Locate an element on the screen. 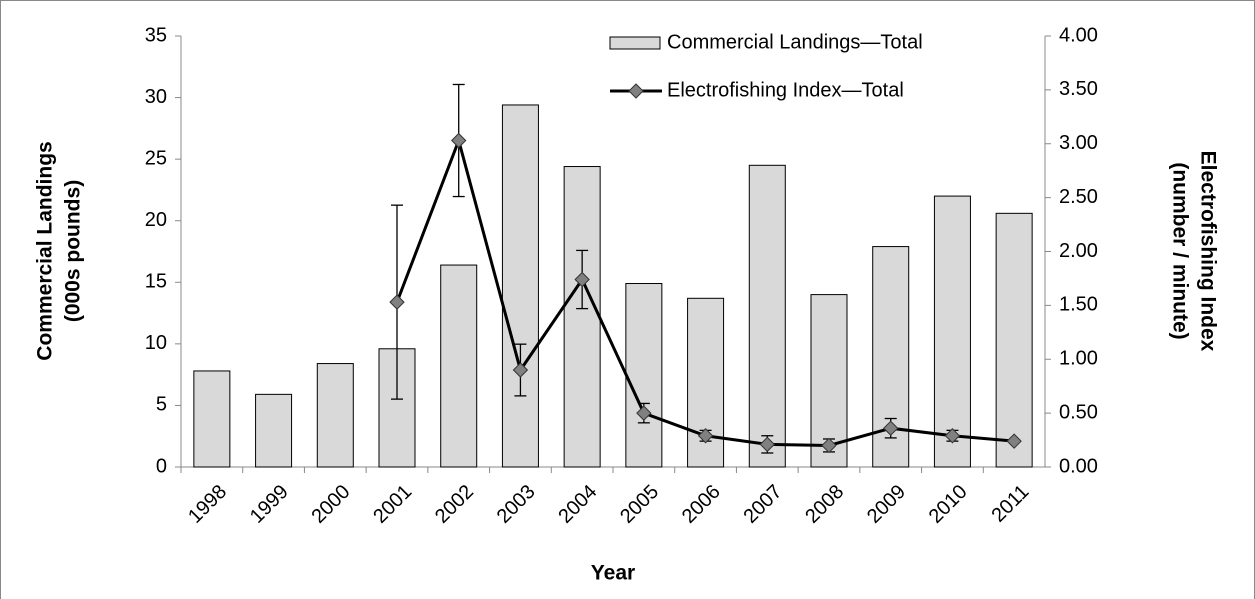  y-axis-title: Commercial Landings (000s pounds) is located at coordinates (59, 250).